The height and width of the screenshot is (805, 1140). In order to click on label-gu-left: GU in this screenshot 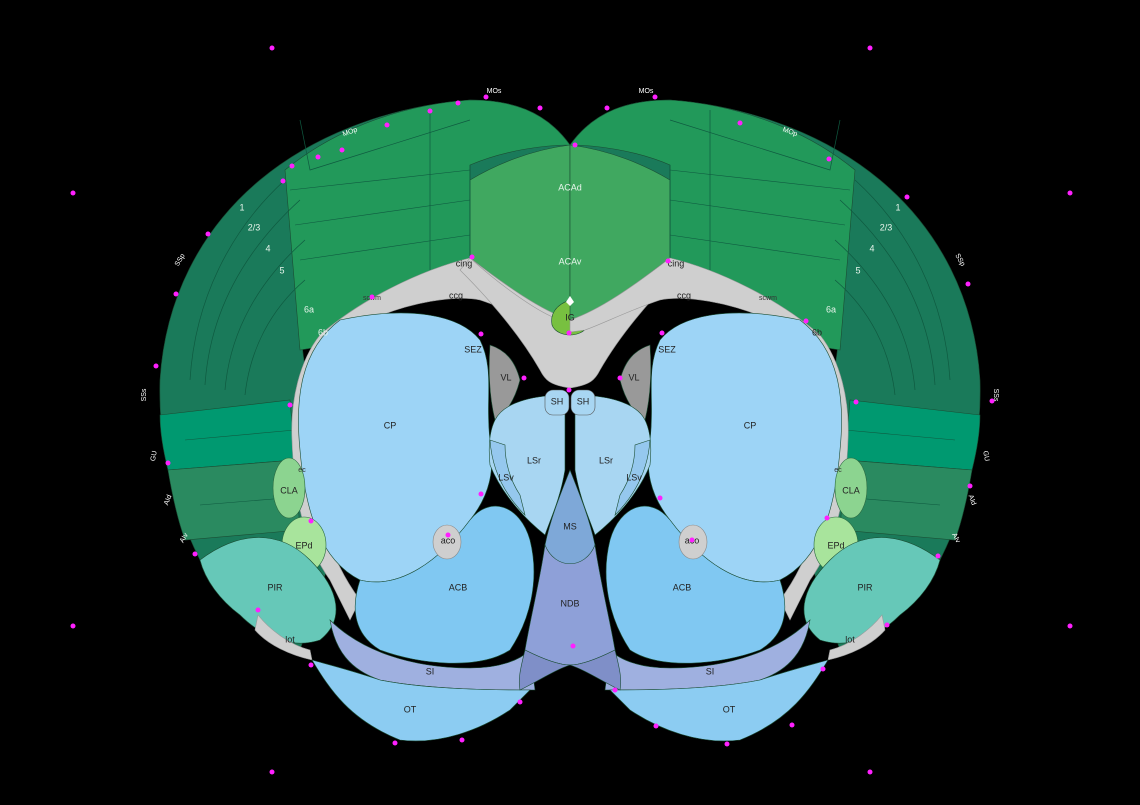, I will do `click(154, 456)`.